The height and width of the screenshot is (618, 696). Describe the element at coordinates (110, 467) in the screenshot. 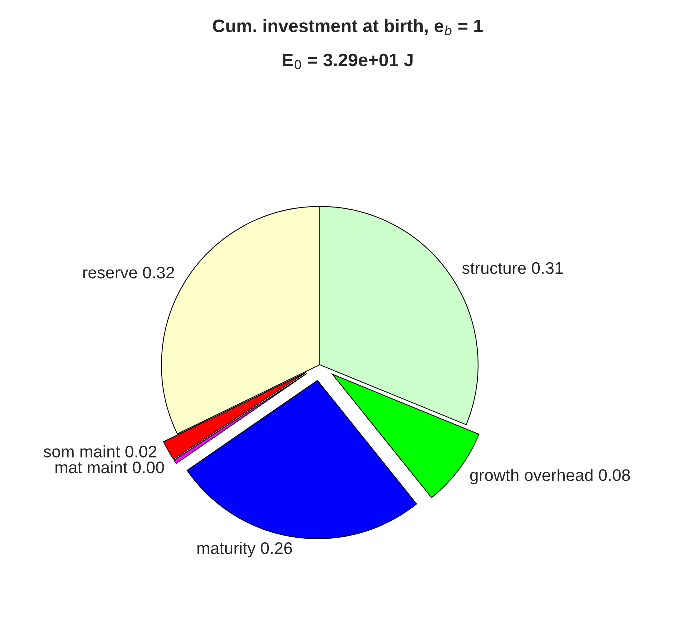

I see `slice-label: mat maint 0.00` at that location.